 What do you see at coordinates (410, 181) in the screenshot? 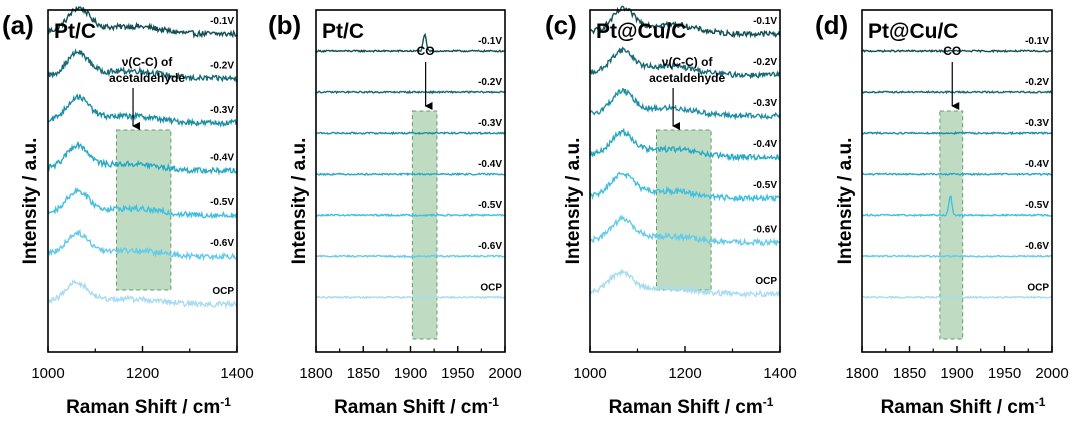
I see `plot-frame` at bounding box center [410, 181].